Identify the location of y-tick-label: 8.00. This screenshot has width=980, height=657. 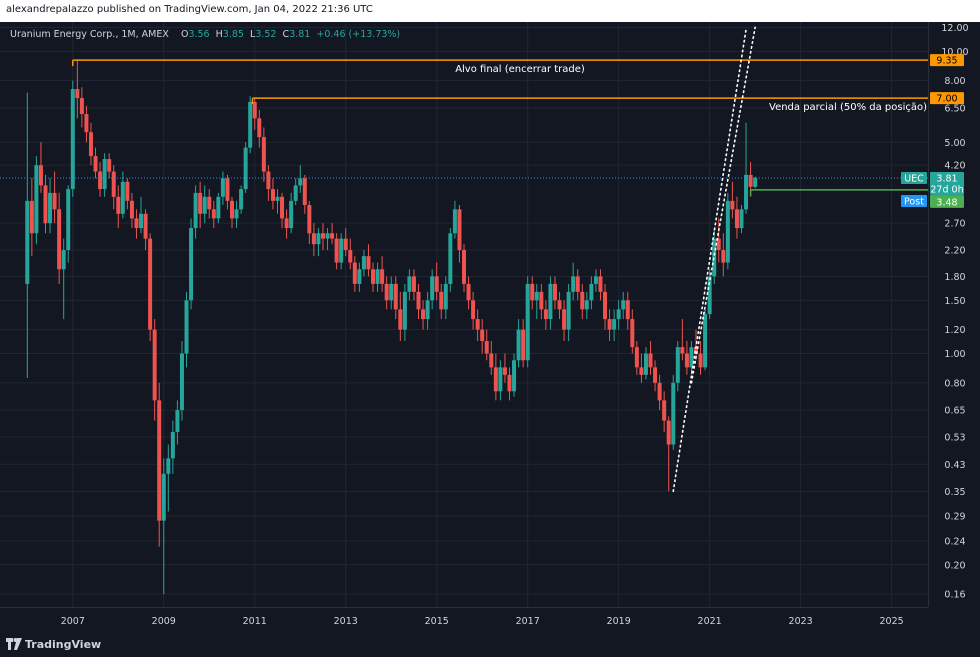
(954, 81).